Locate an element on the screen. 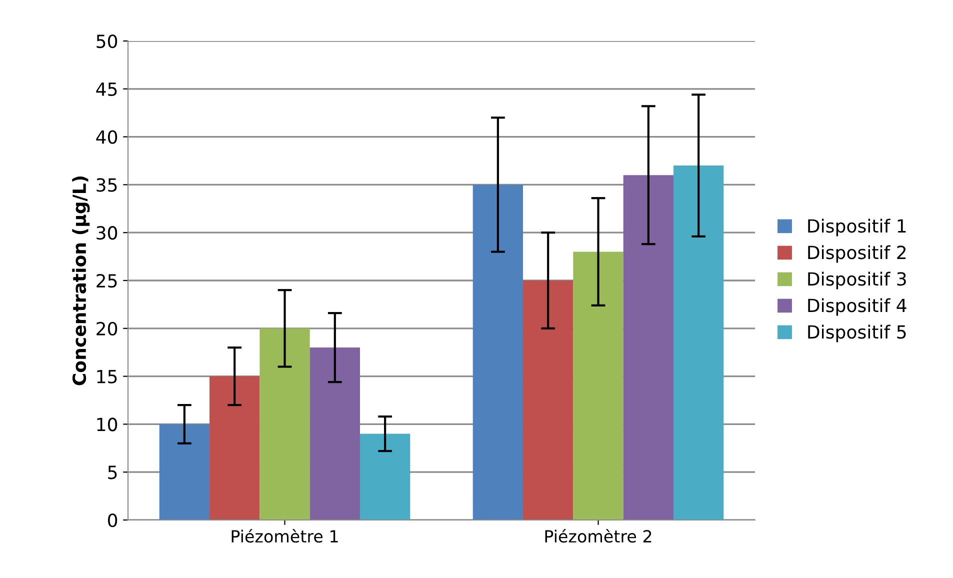 The height and width of the screenshot is (578, 953). y-tick-label: 0 is located at coordinates (113, 520).